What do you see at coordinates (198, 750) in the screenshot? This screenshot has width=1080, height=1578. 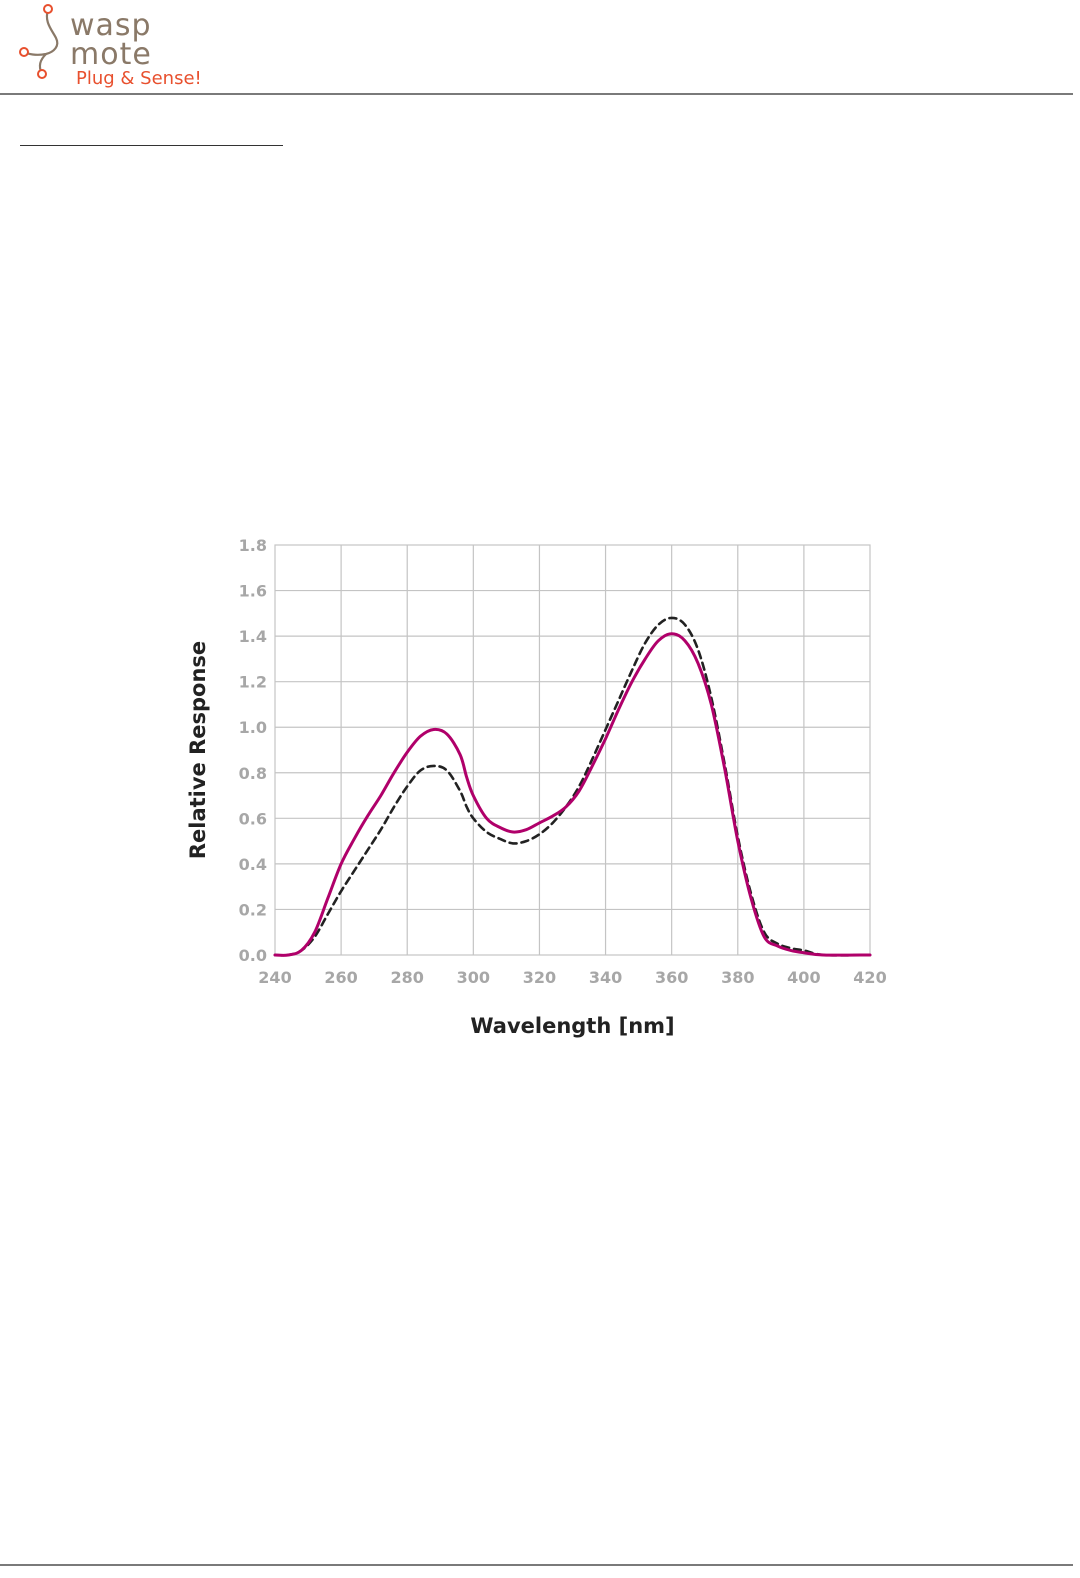 I see `y-axis-title: Relative Response` at bounding box center [198, 750].